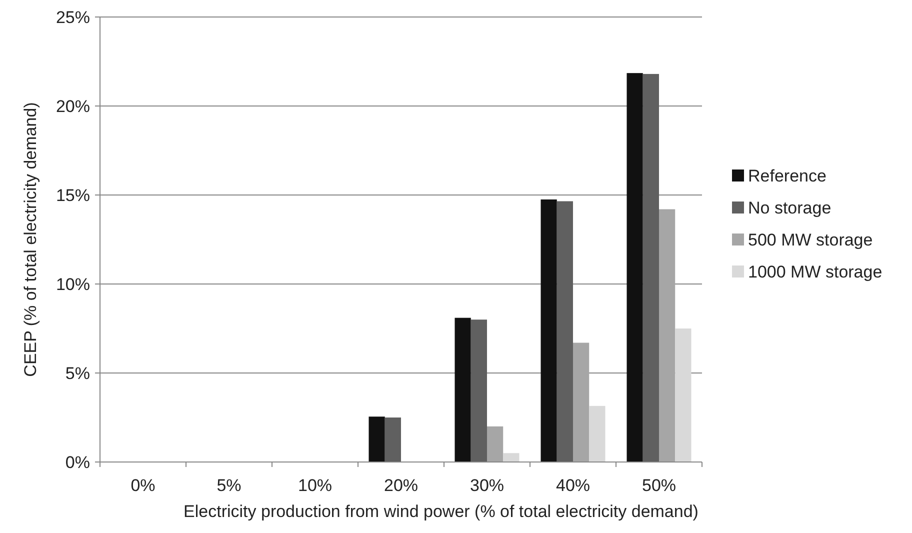  I want to click on y-tick-label: 10%, so click(73, 284).